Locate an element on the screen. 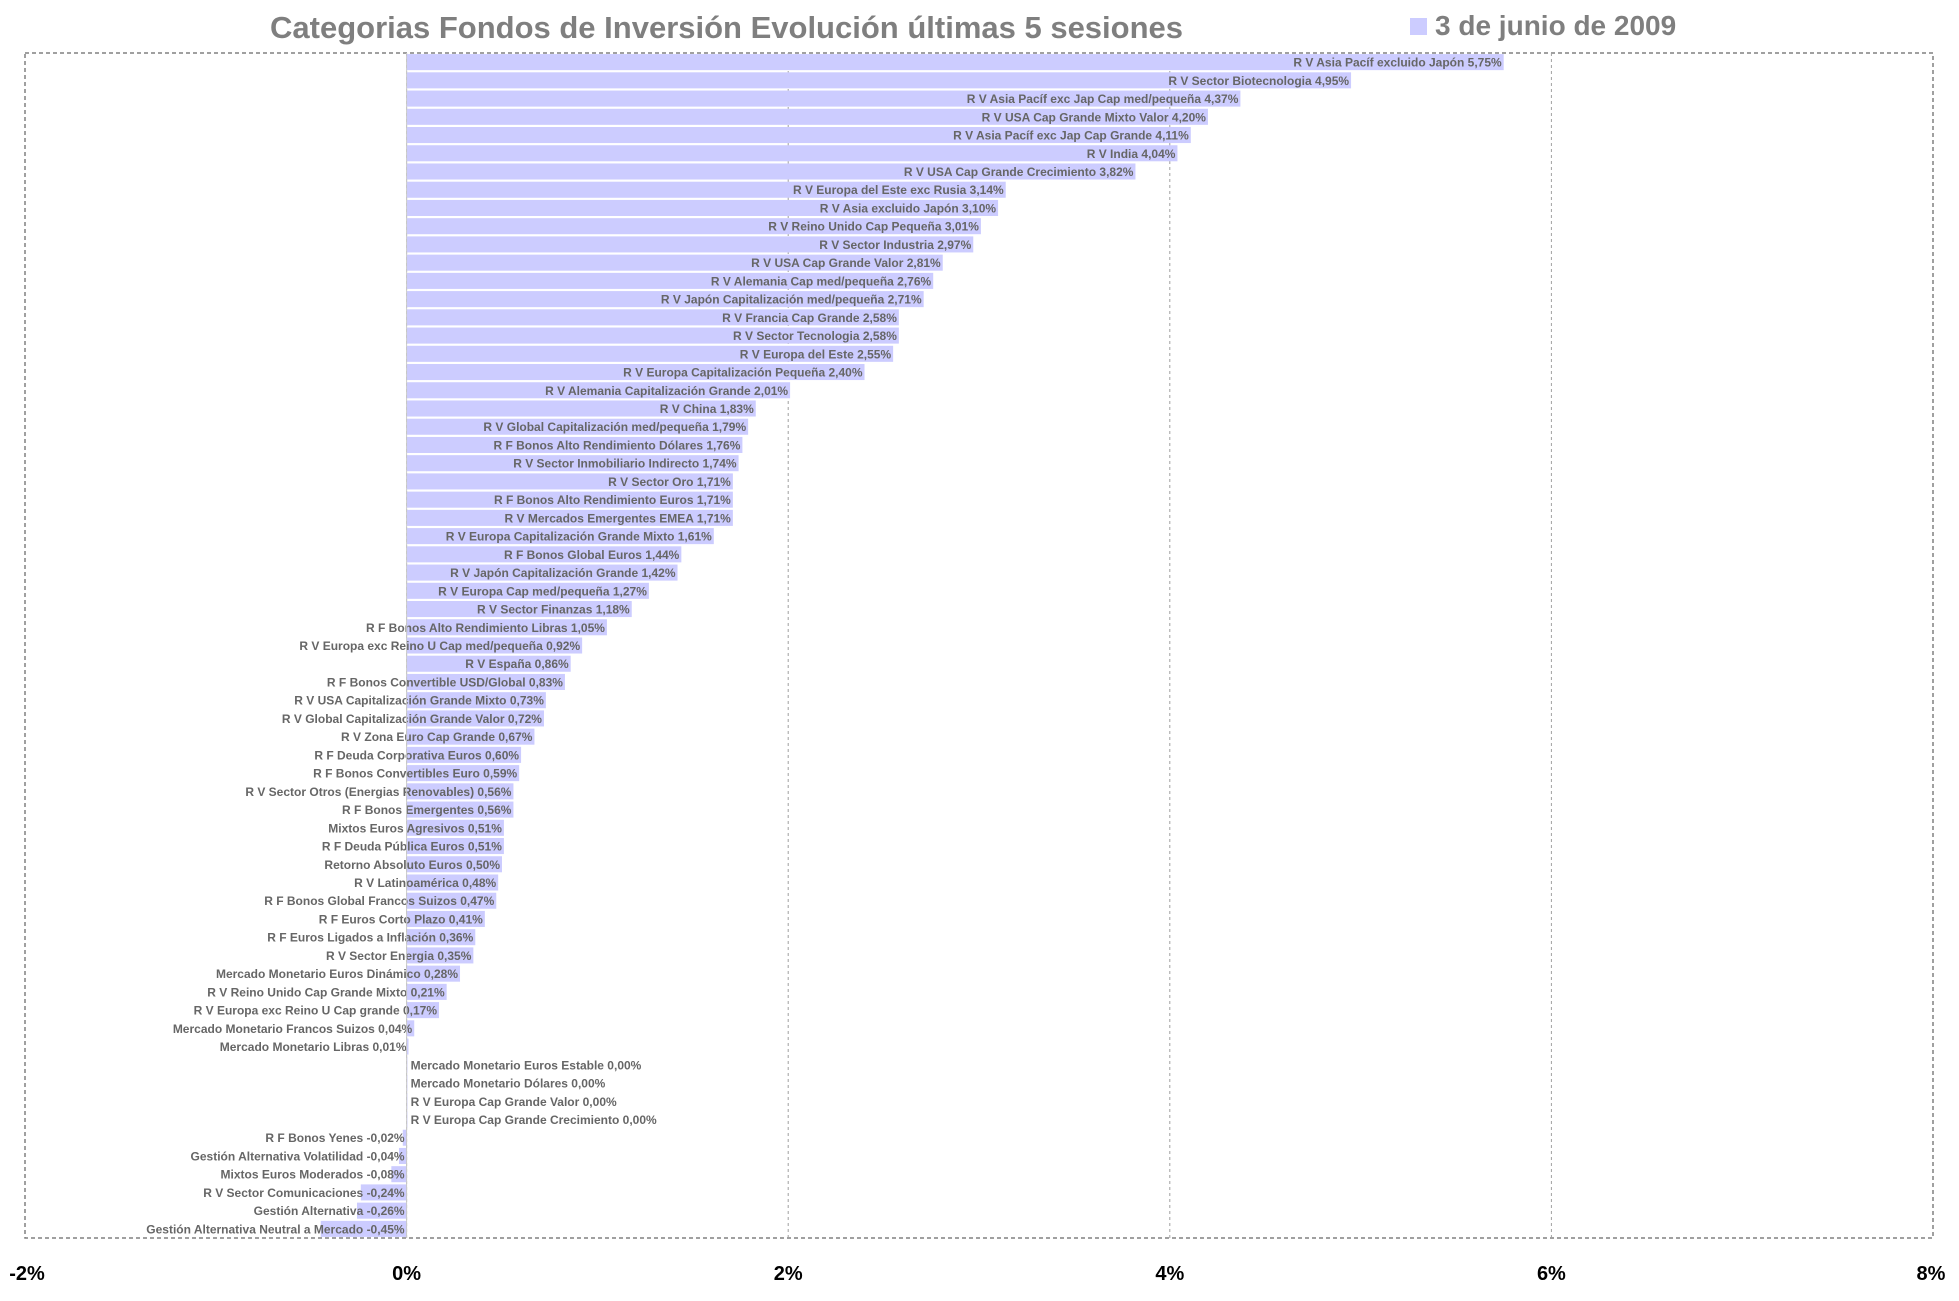 This screenshot has height=1301, width=1959. bar-label: R V Reino Unido Cap Pequeña 3,01% is located at coordinates (873, 227).